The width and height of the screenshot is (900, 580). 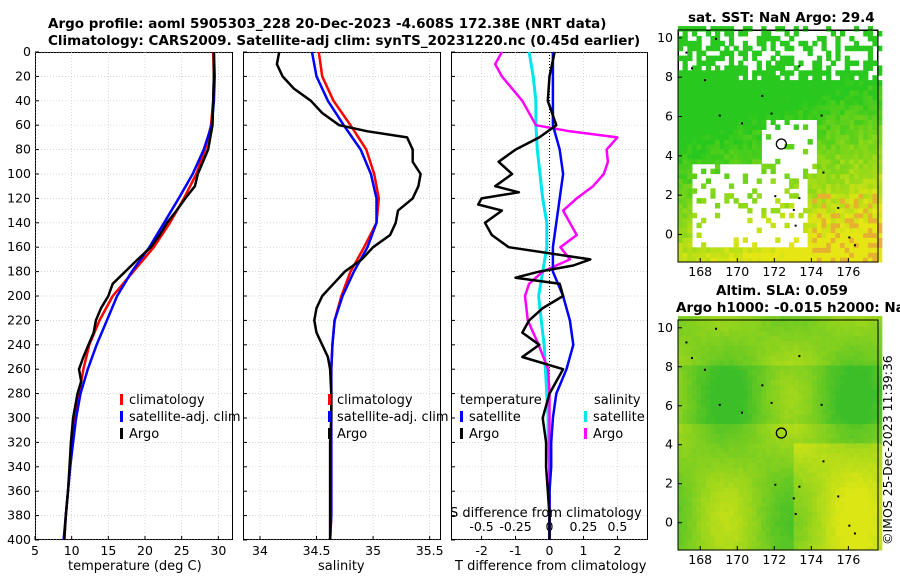 What do you see at coordinates (781, 144) in the screenshot?
I see `argo-float-marker` at bounding box center [781, 144].